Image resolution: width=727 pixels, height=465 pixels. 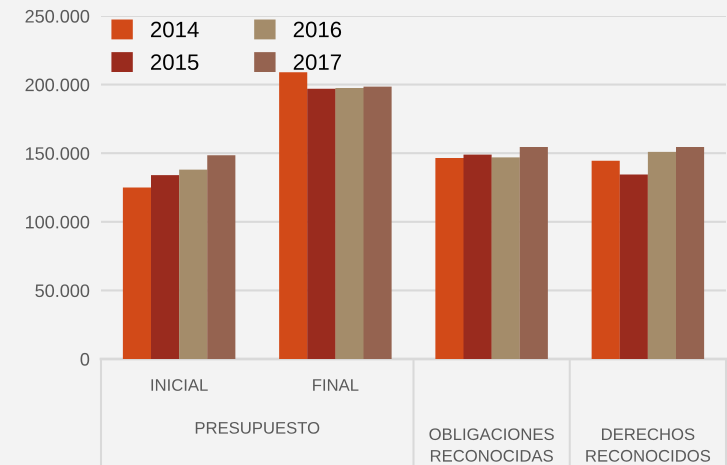 I want to click on x-tick-label: OBLIGACIONES RECONOCIDAS, so click(x=491, y=445).